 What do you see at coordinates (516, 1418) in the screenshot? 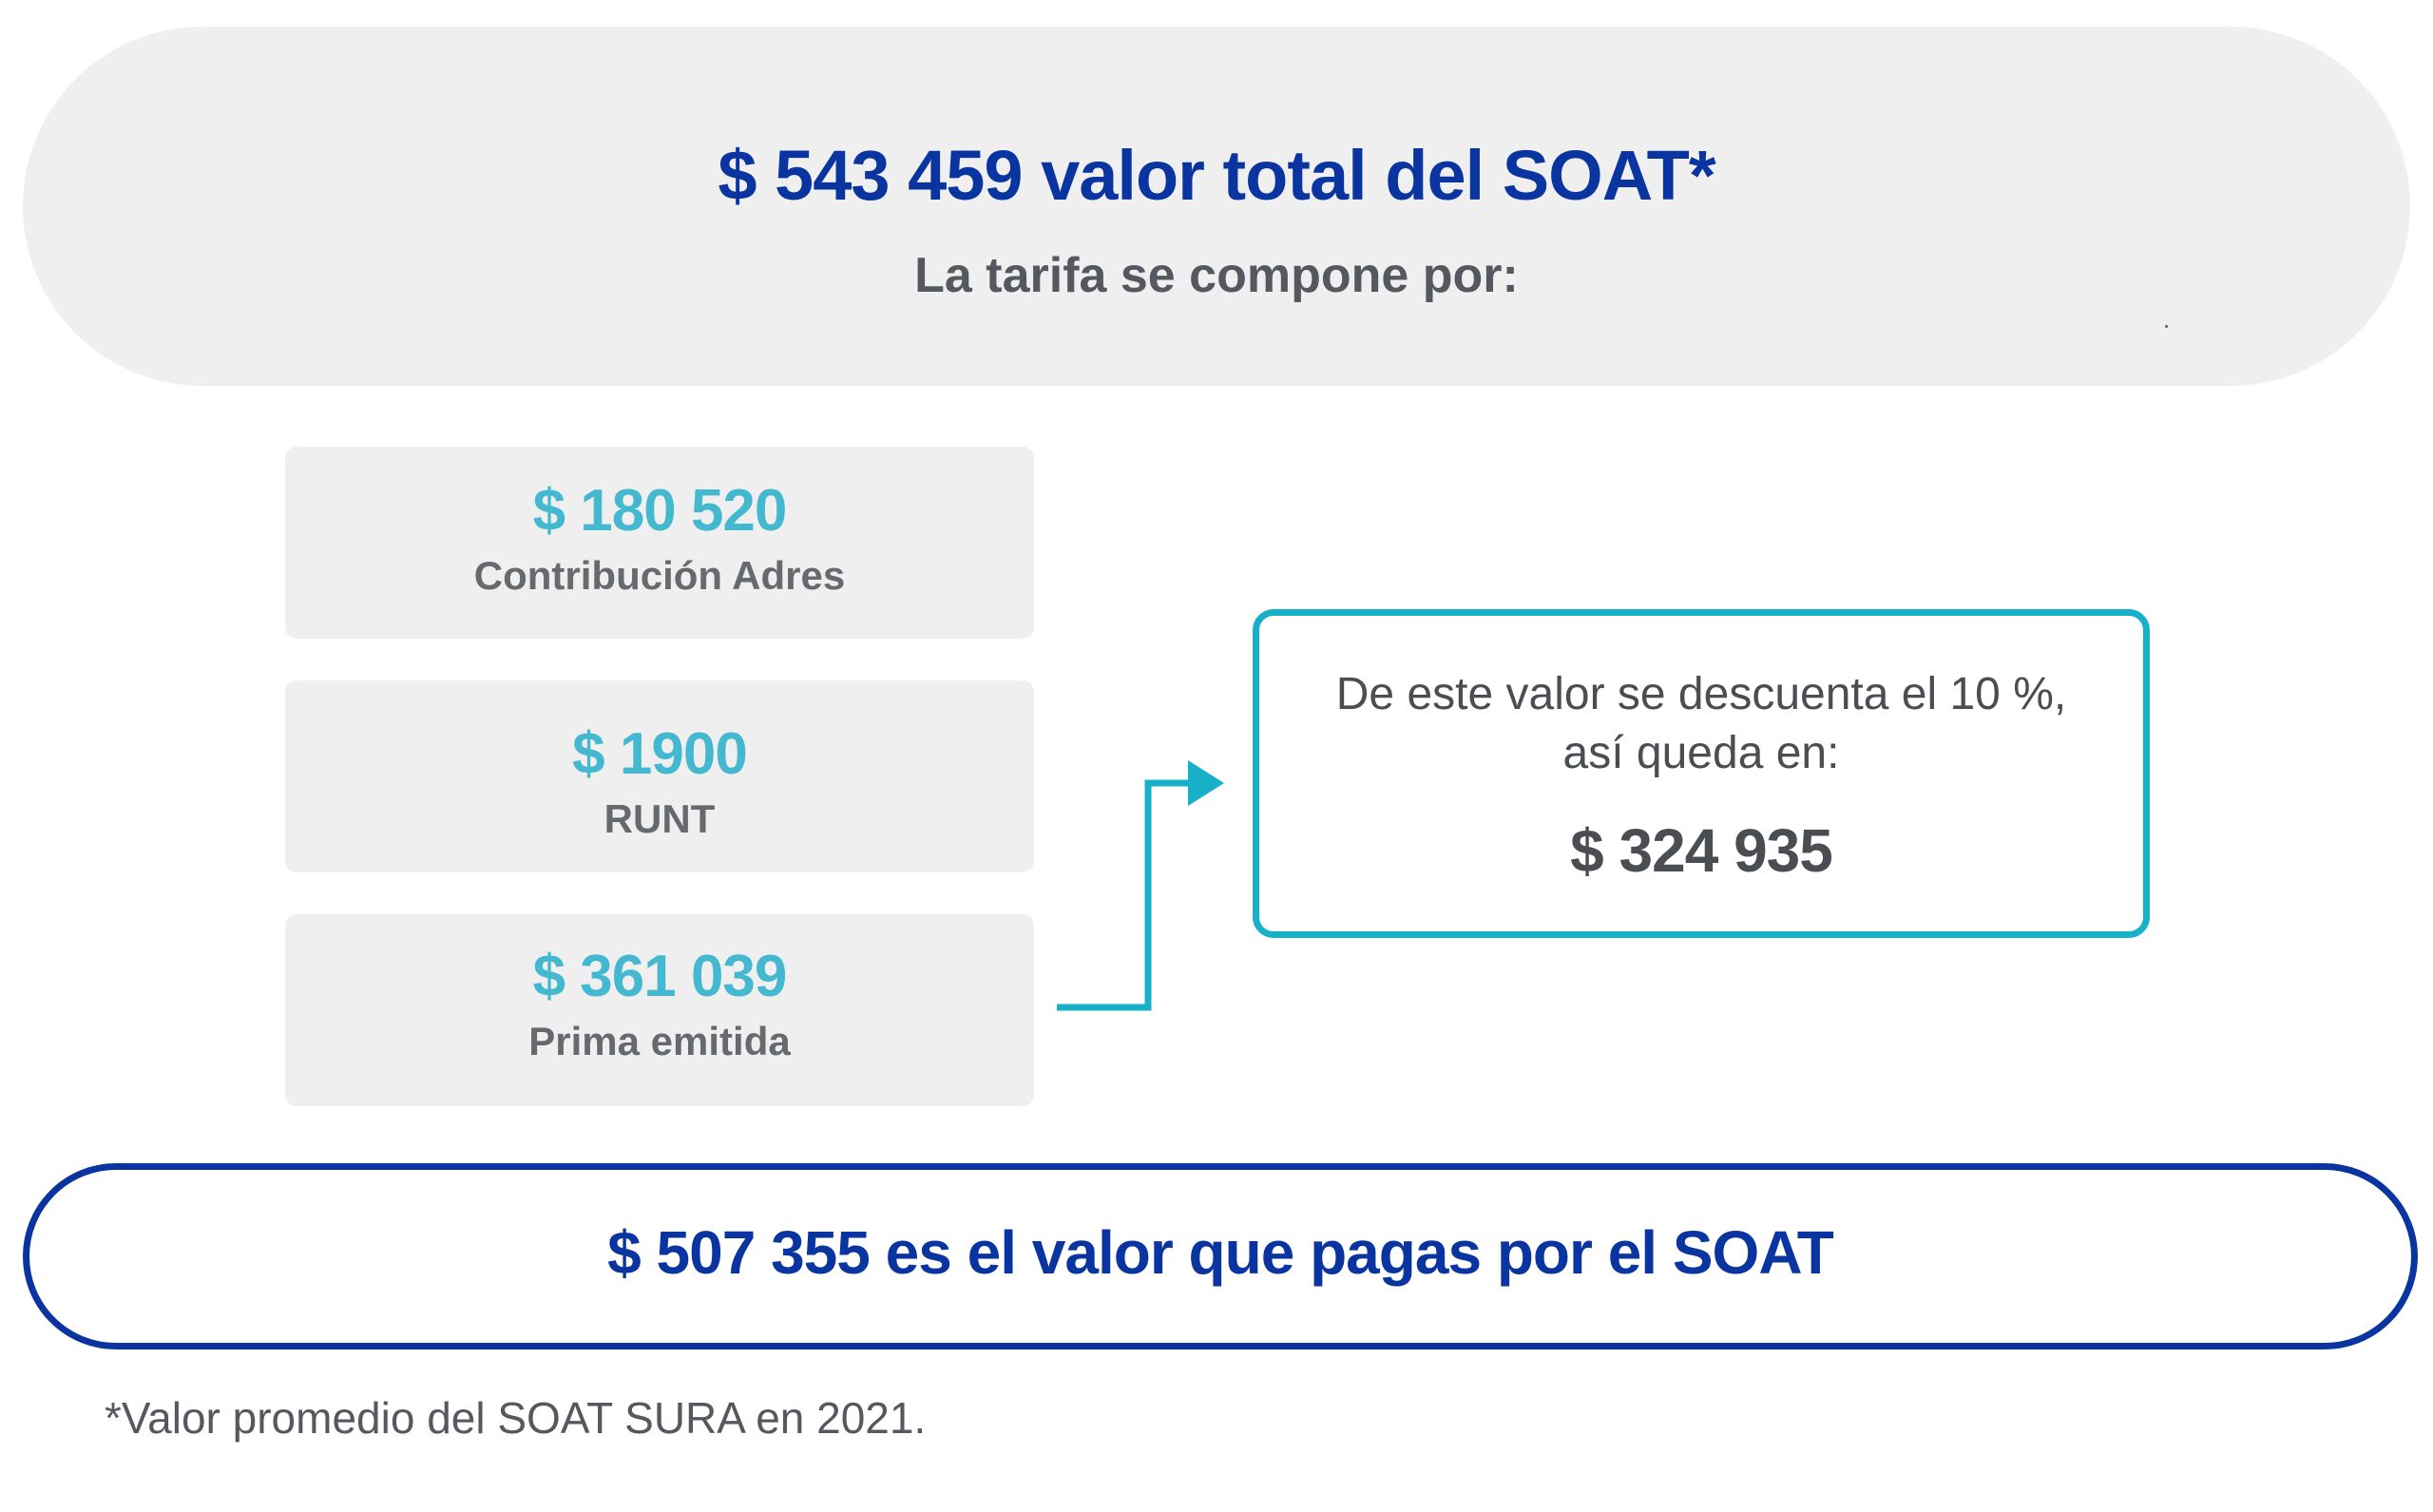
I see `footnote: *Valor promedio del SOAT SURA en 2021.` at bounding box center [516, 1418].